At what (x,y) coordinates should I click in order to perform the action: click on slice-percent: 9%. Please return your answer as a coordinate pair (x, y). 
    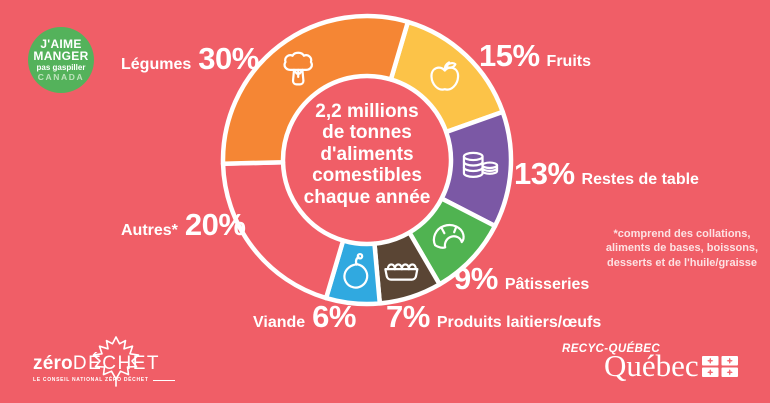
    Looking at the image, I should click on (476, 278).